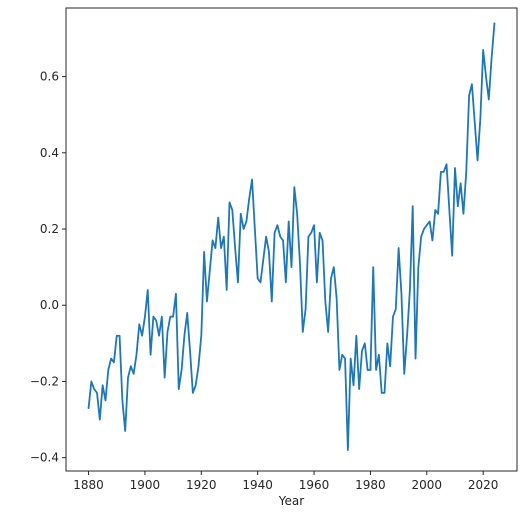 The image size is (528, 525). I want to click on x-tick-label: 1980, so click(370, 485).